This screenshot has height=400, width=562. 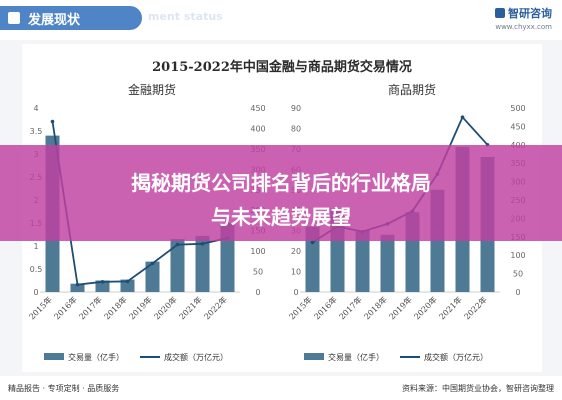 What do you see at coordinates (152, 276) in the screenshot?
I see `bar-2019年` at bounding box center [152, 276].